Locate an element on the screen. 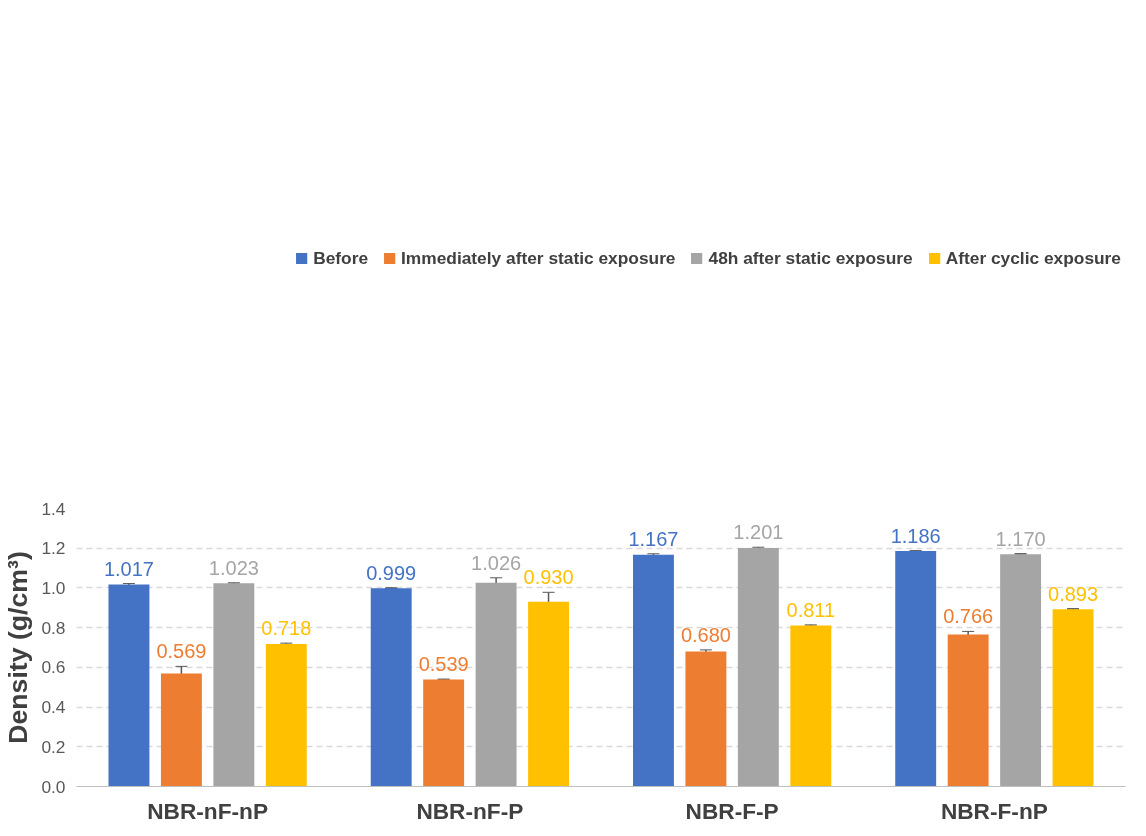 Image resolution: width=1146 pixels, height=836 pixels. y-axis-title: Density (g/cm³) is located at coordinates (18, 647).